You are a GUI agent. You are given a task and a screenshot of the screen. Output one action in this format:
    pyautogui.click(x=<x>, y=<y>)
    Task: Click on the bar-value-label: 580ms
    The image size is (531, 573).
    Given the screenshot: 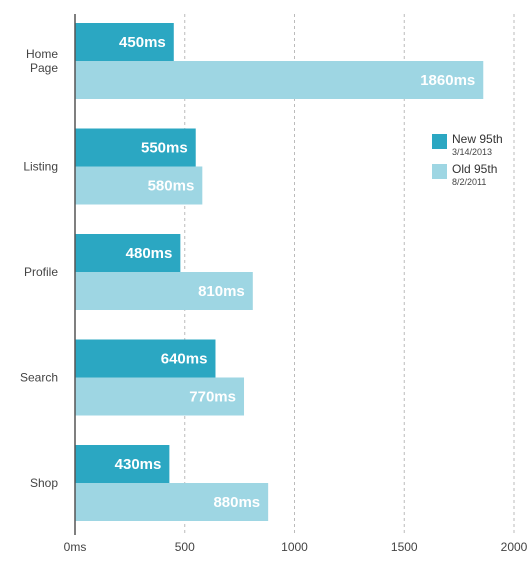 What is the action you would take?
    pyautogui.click(x=171, y=186)
    